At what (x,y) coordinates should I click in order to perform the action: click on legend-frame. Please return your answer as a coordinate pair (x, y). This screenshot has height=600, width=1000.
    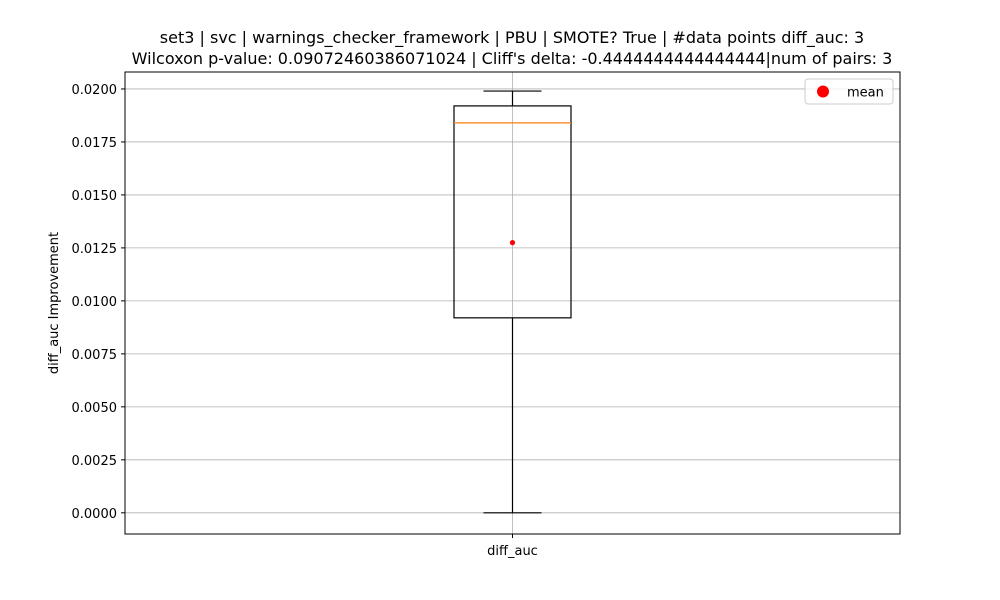
    Looking at the image, I should click on (849, 91).